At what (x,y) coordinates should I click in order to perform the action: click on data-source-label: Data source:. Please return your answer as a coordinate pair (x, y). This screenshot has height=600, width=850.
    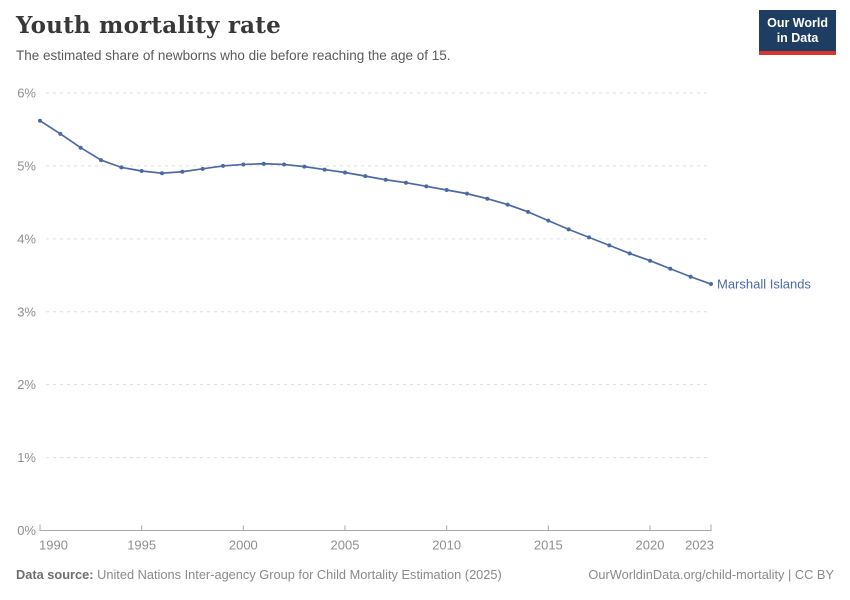
    Looking at the image, I should click on (55, 574).